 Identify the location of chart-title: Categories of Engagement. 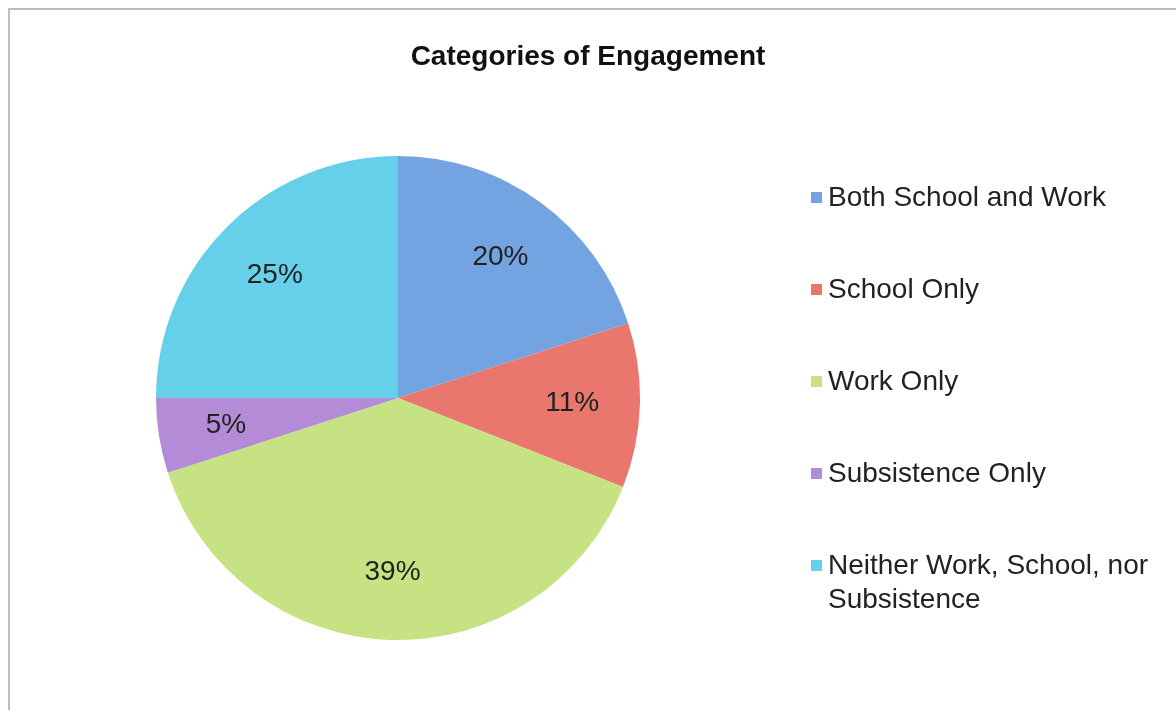
(588, 56).